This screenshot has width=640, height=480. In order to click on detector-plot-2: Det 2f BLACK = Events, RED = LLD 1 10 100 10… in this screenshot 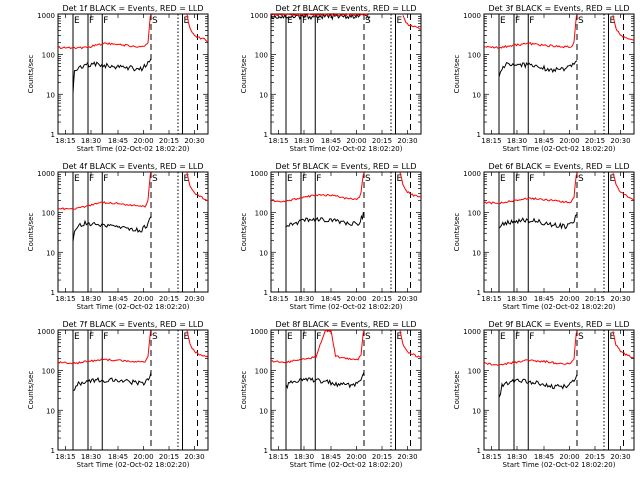, I will do `click(331, 78)`.